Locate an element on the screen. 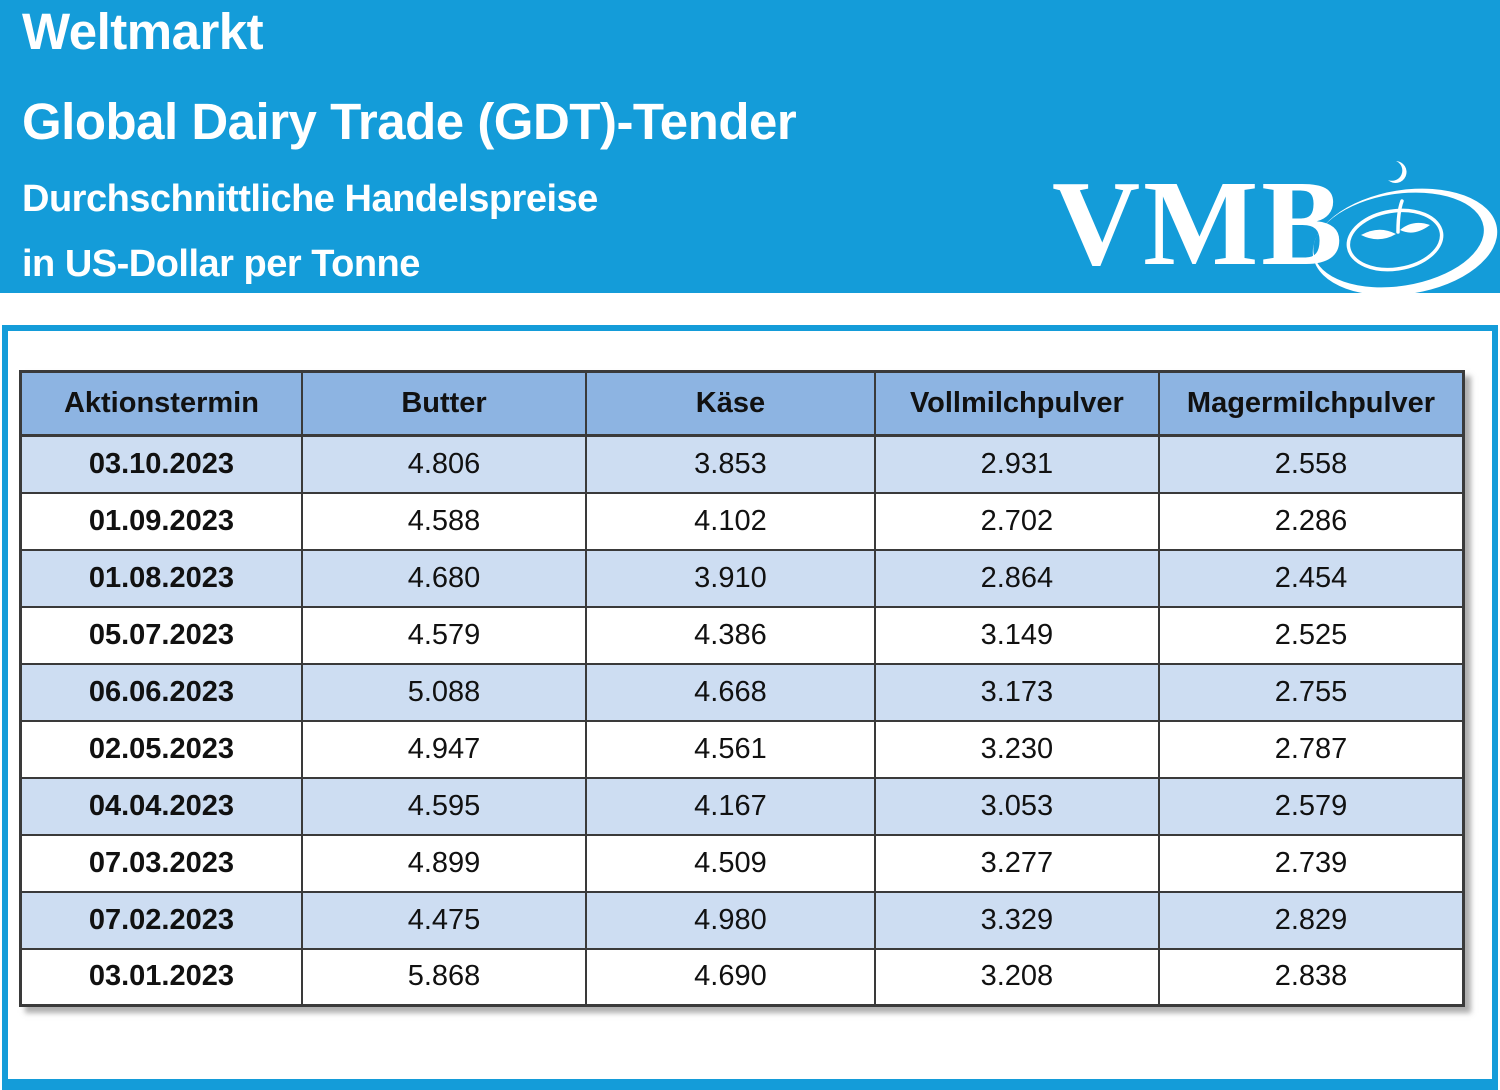 Image resolution: width=1500 pixels, height=1090 pixels. price-cell: 3.277 is located at coordinates (1017, 863).